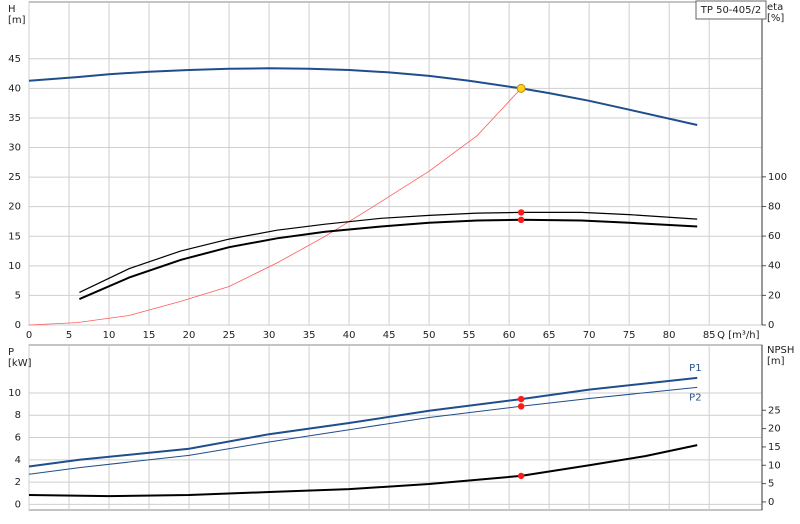 The image size is (800, 524). Describe the element at coordinates (14, 59) in the screenshot. I see `y-tick-label: 45` at that location.